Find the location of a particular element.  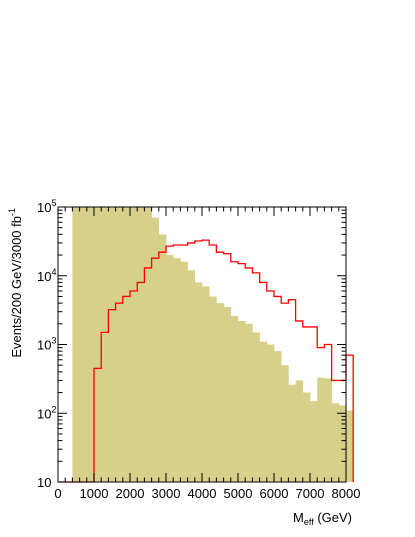

x-tick-label: 1000 is located at coordinates (94, 493).